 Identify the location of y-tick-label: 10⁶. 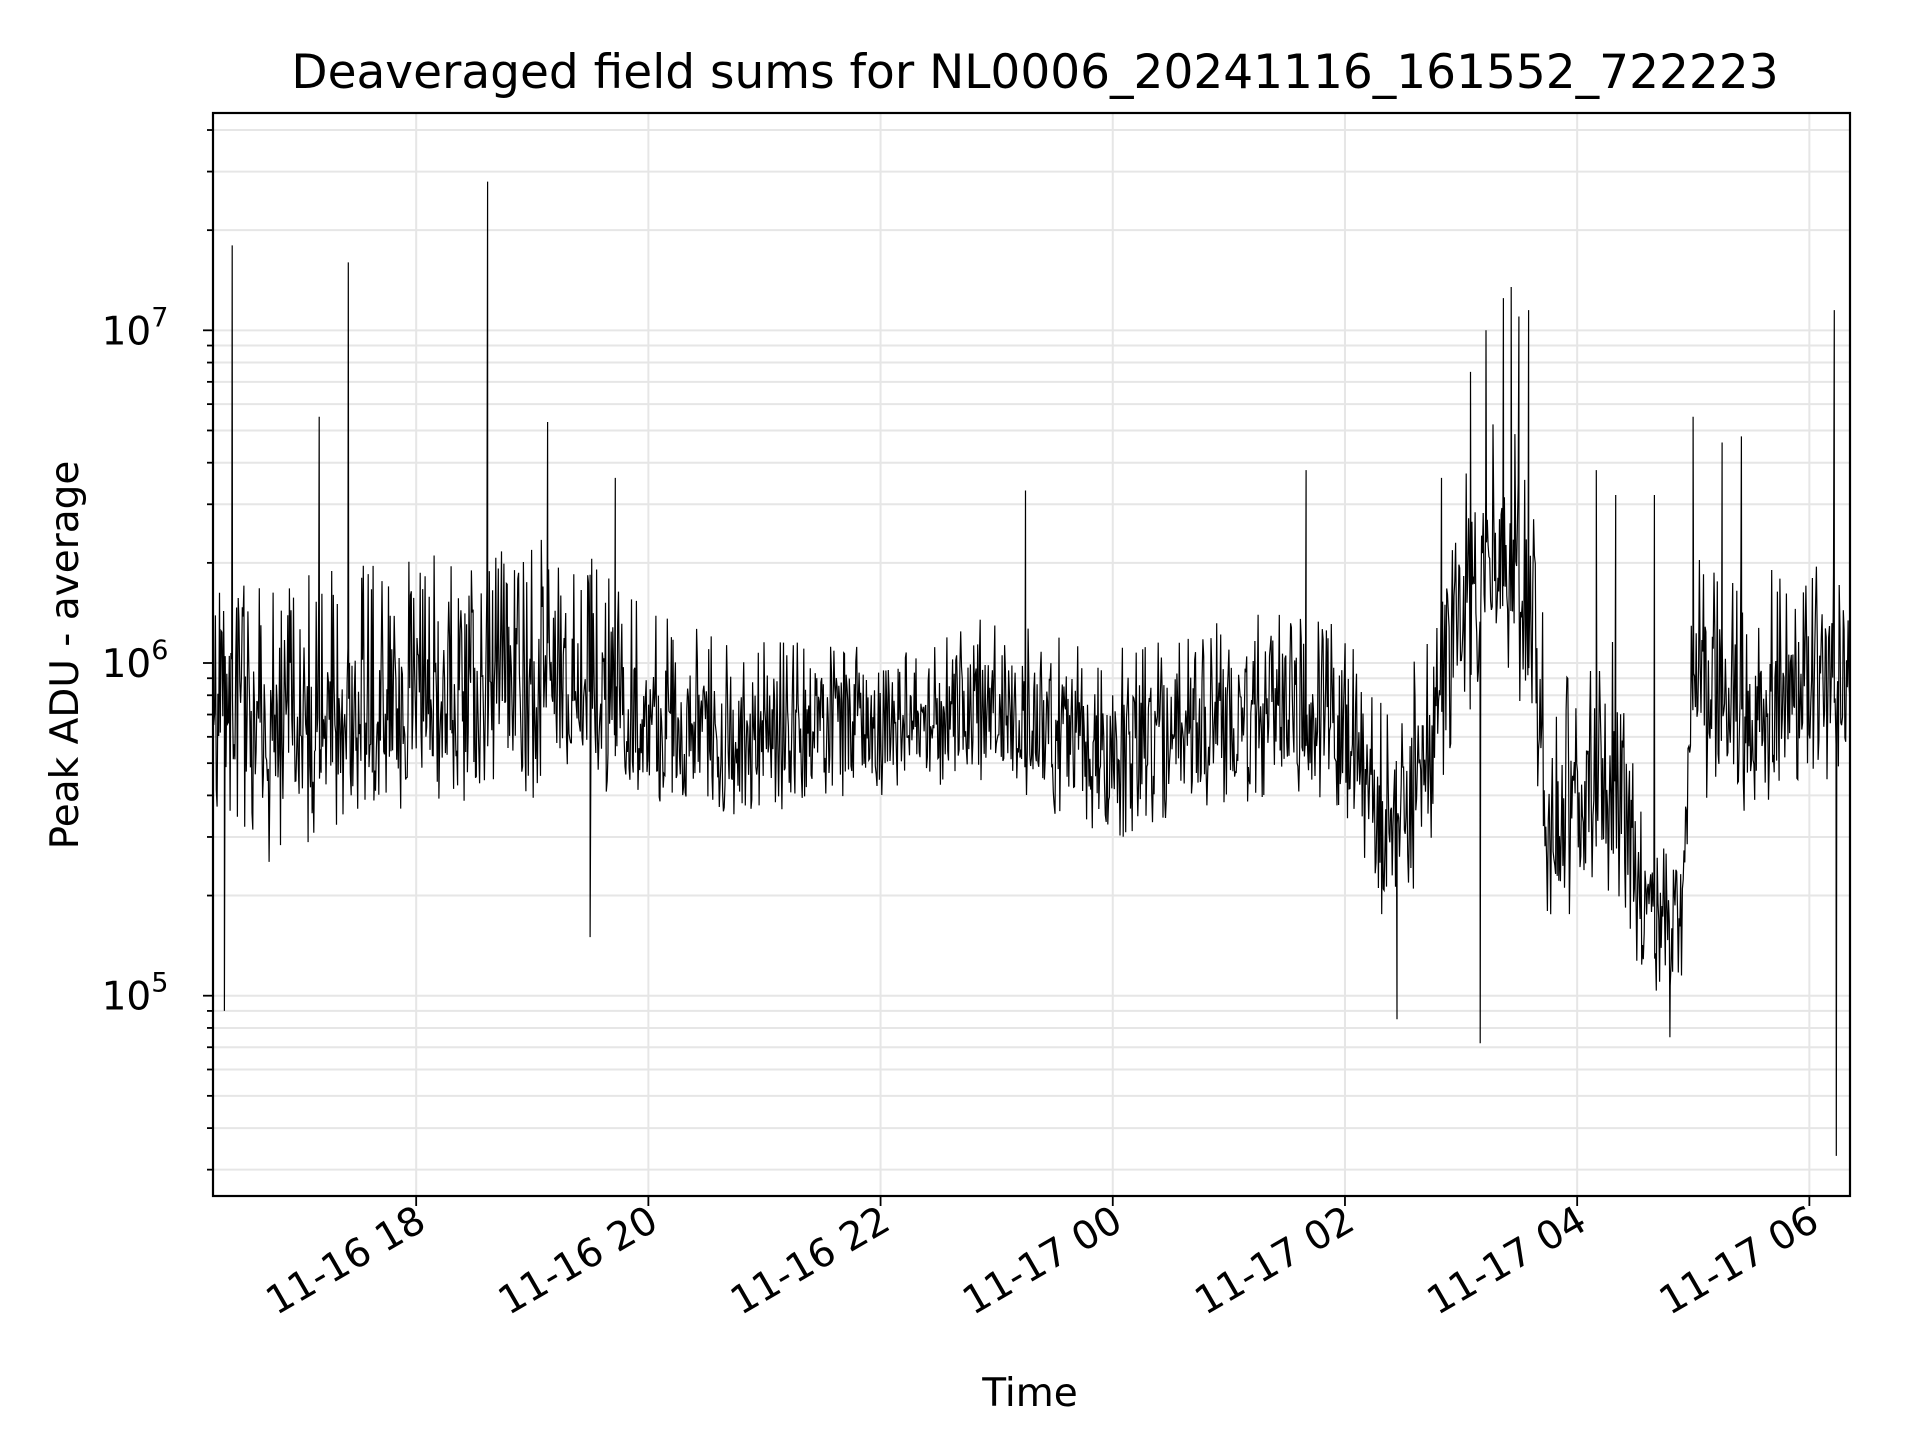
(135, 661).